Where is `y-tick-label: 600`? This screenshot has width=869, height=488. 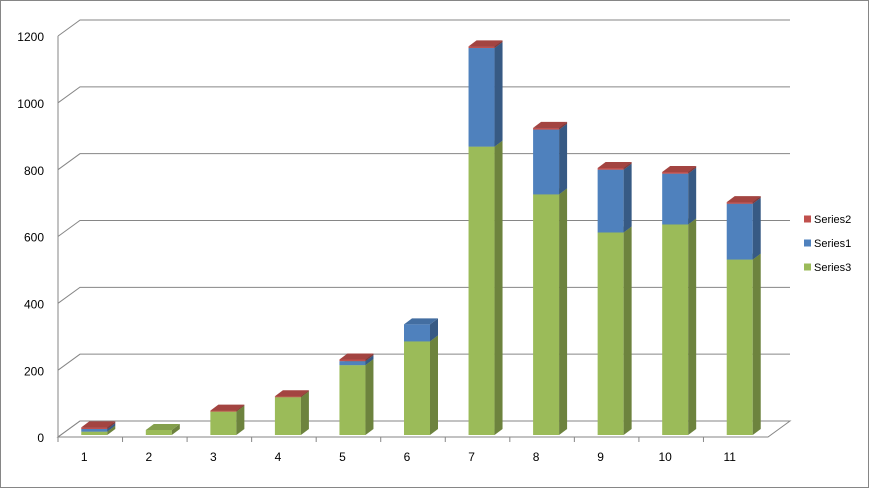 y-tick-label: 600 is located at coordinates (34, 238).